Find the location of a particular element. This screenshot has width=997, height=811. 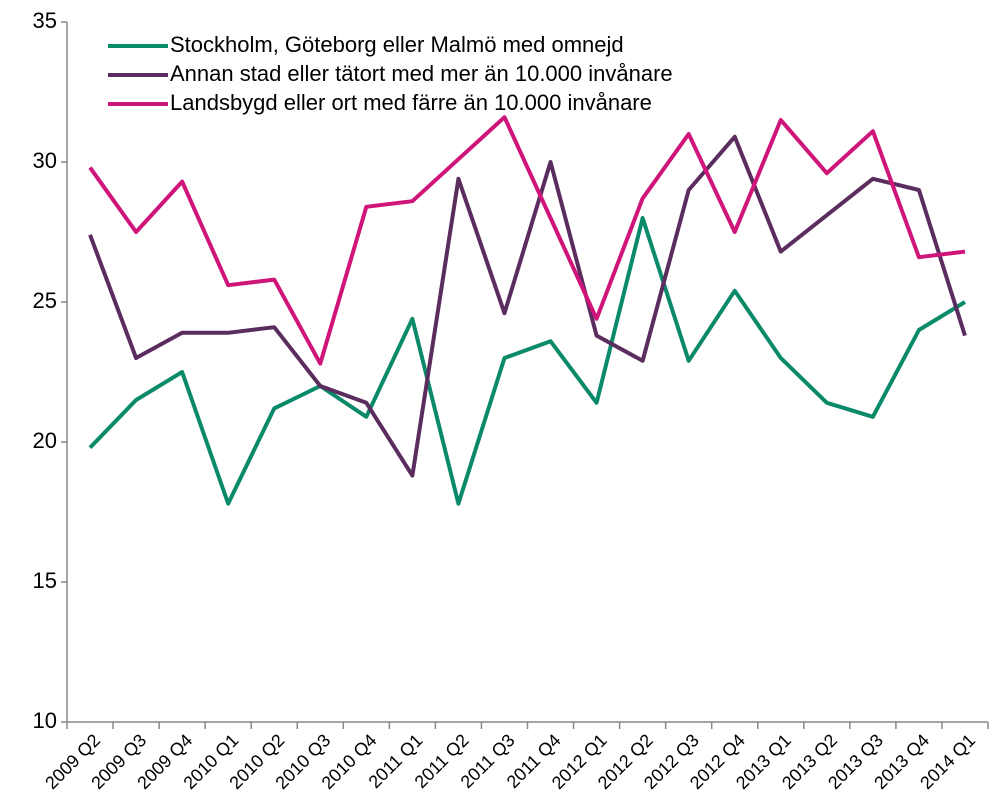

y-tick-label: 30 is located at coordinates (45, 160).